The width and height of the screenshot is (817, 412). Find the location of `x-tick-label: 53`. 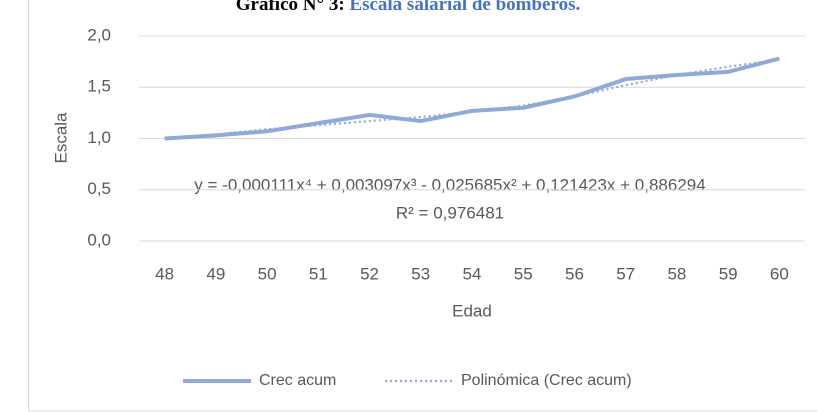

x-tick-label: 53 is located at coordinates (420, 273).